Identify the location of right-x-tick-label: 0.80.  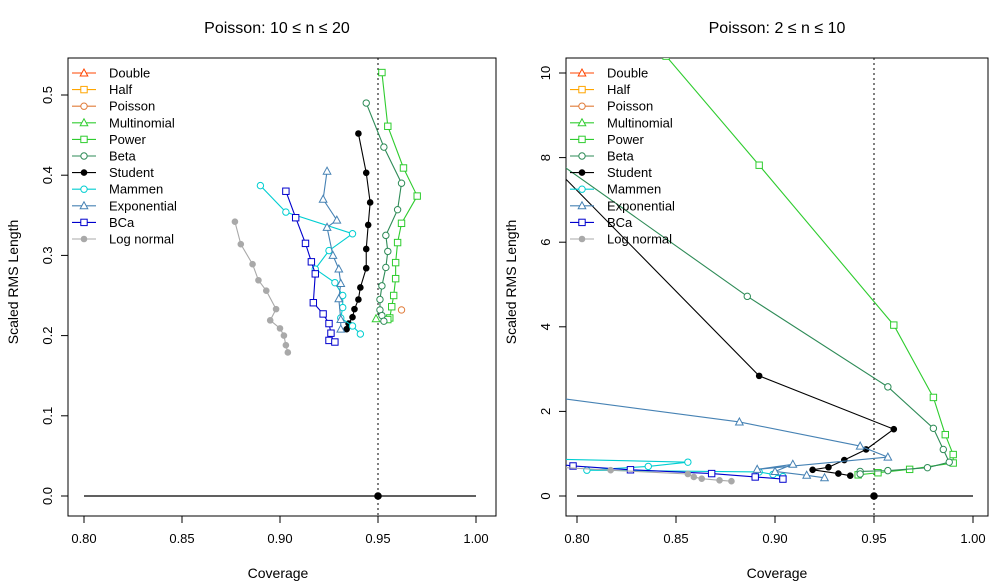
(576, 538).